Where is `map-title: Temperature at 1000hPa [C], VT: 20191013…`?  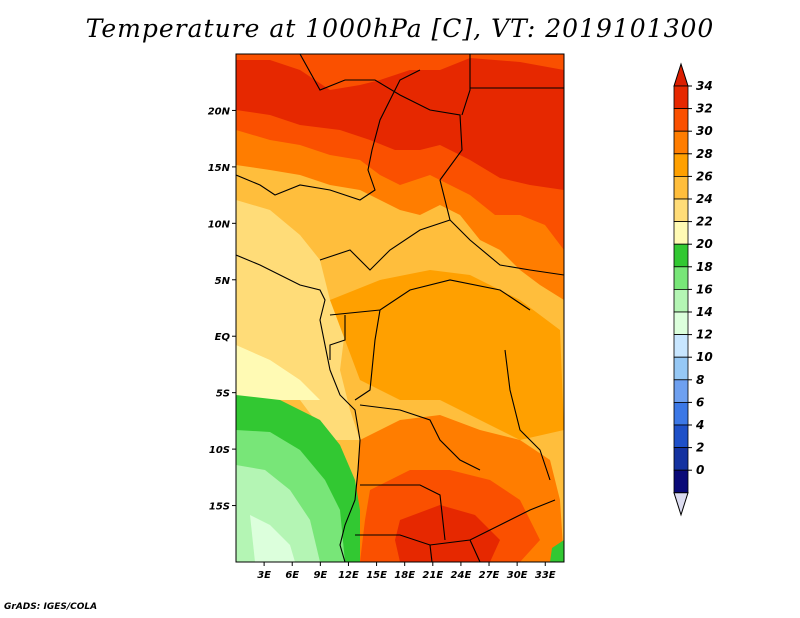
map-title: Temperature at 1000hPa [C], VT: 20191013… is located at coordinates (400, 28).